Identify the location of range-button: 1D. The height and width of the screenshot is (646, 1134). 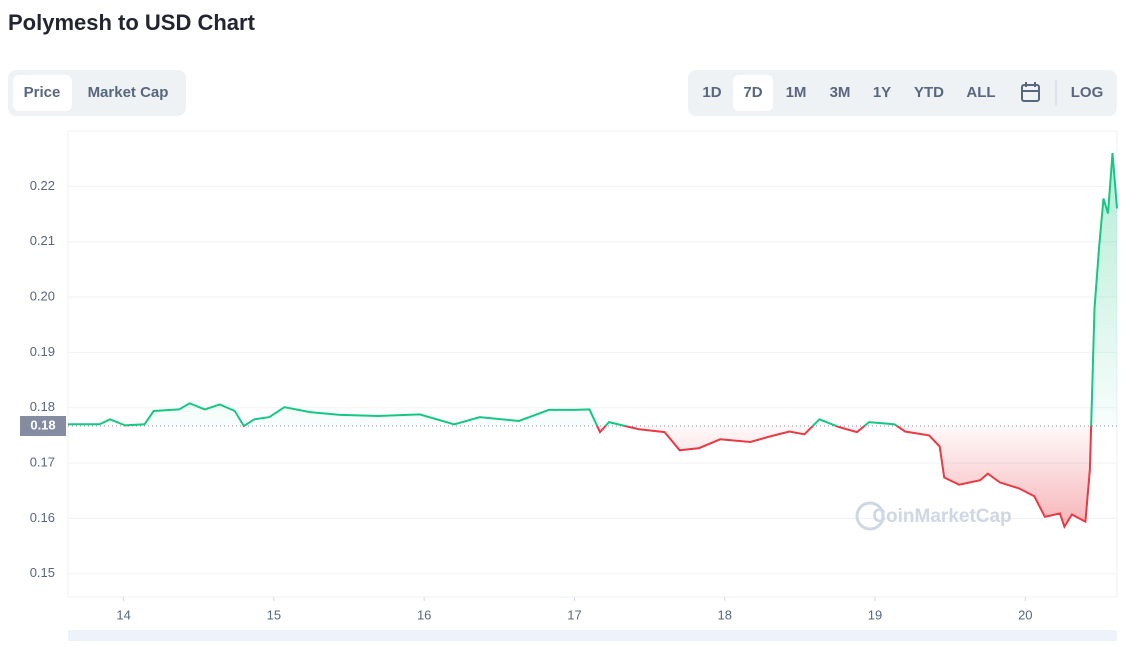
(711, 92).